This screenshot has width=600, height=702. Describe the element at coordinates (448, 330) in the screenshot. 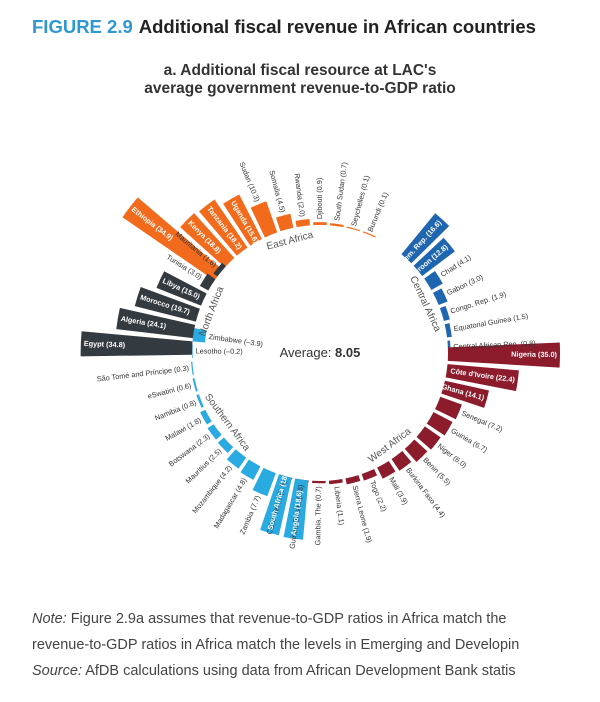

I see `bar-equatorial-guinea` at that location.